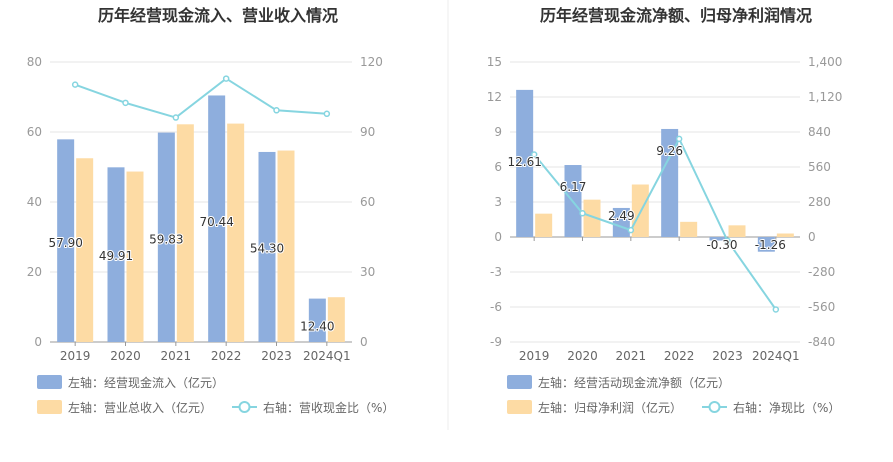 This screenshot has width=893, height=462. Describe the element at coordinates (200, 98) in the screenshot. I see `chart-1-ratio-line` at that location.